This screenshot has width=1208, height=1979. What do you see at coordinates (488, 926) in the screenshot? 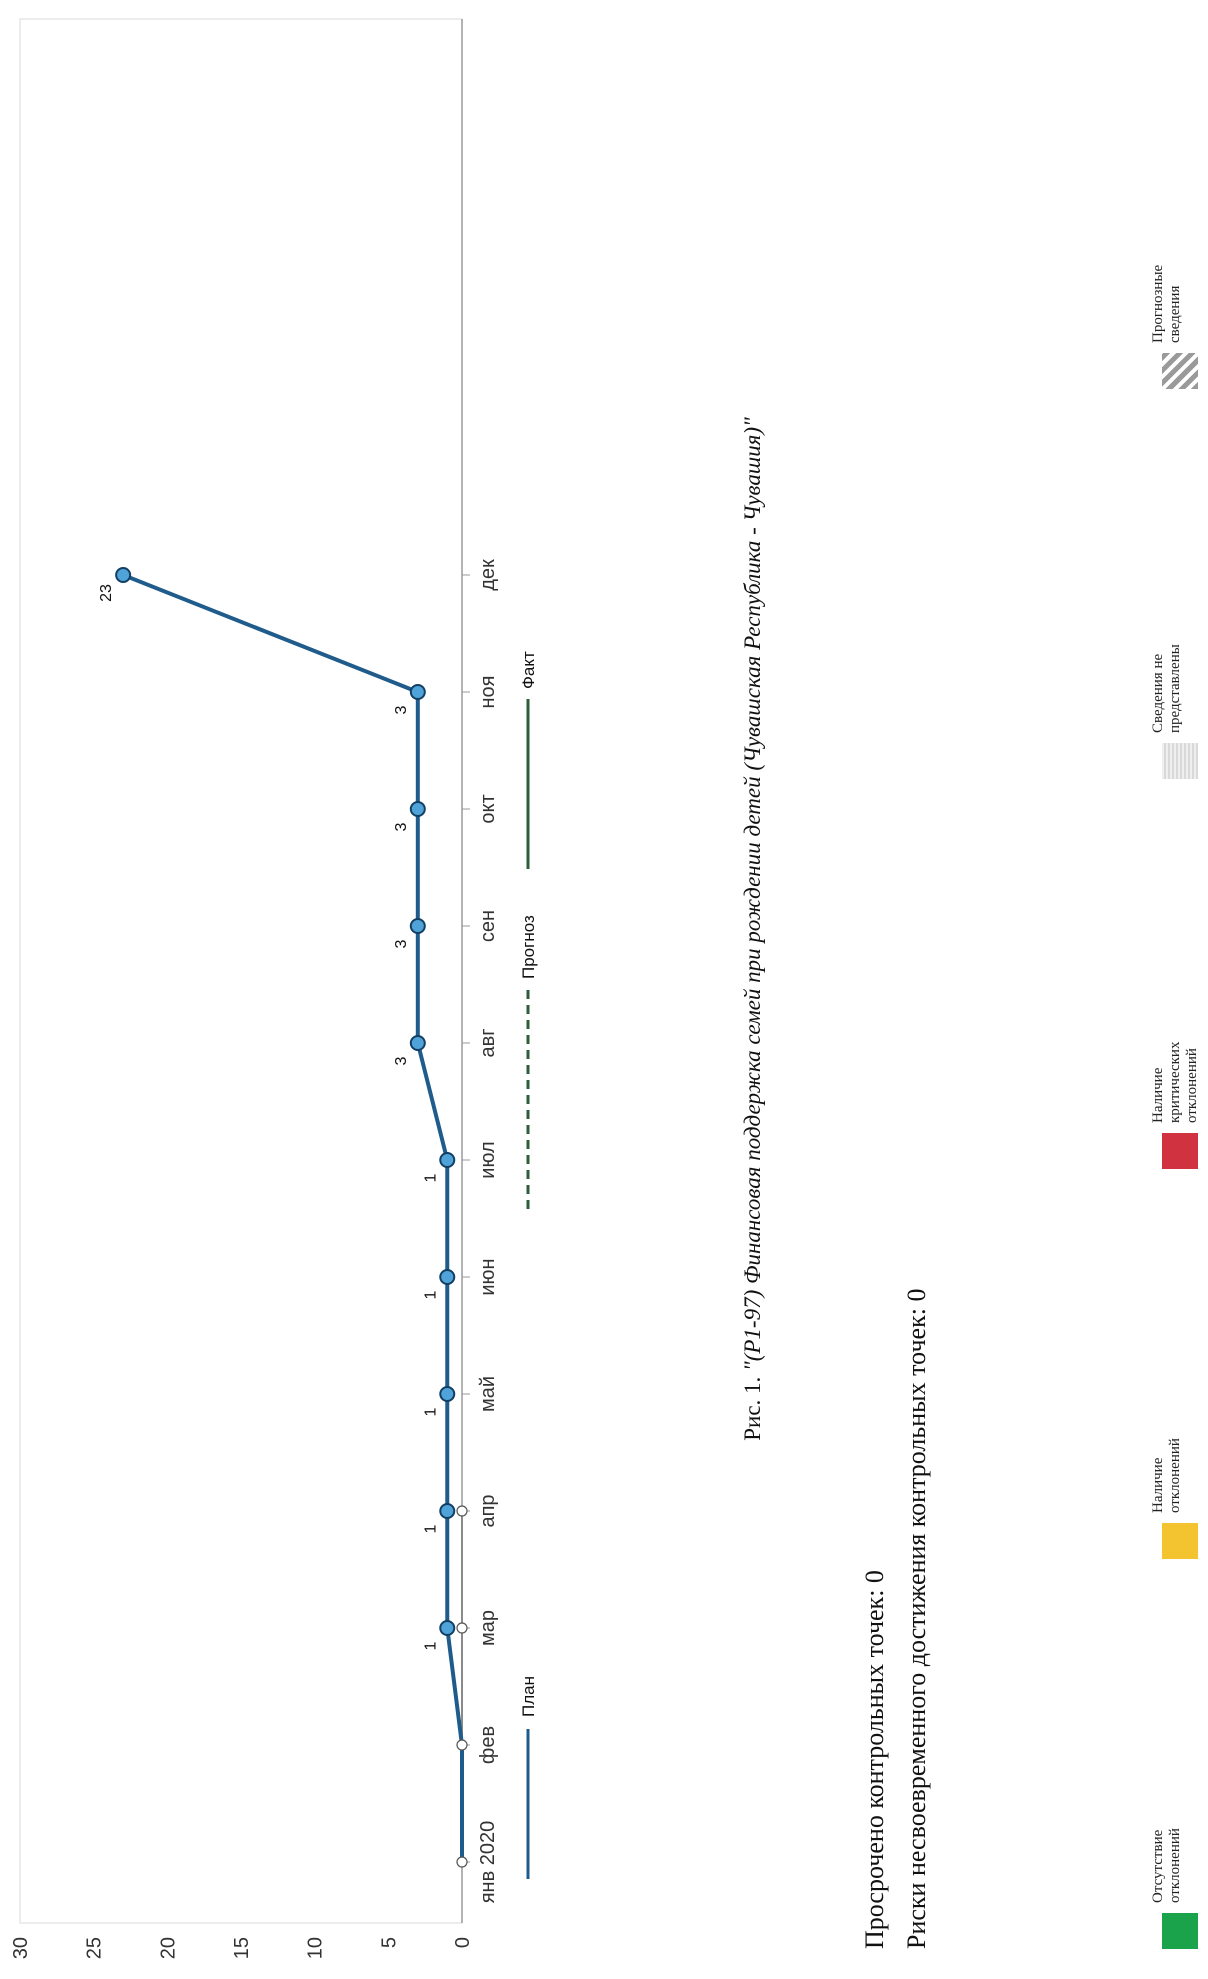
I see `x-tick-label: сен` at bounding box center [488, 926].